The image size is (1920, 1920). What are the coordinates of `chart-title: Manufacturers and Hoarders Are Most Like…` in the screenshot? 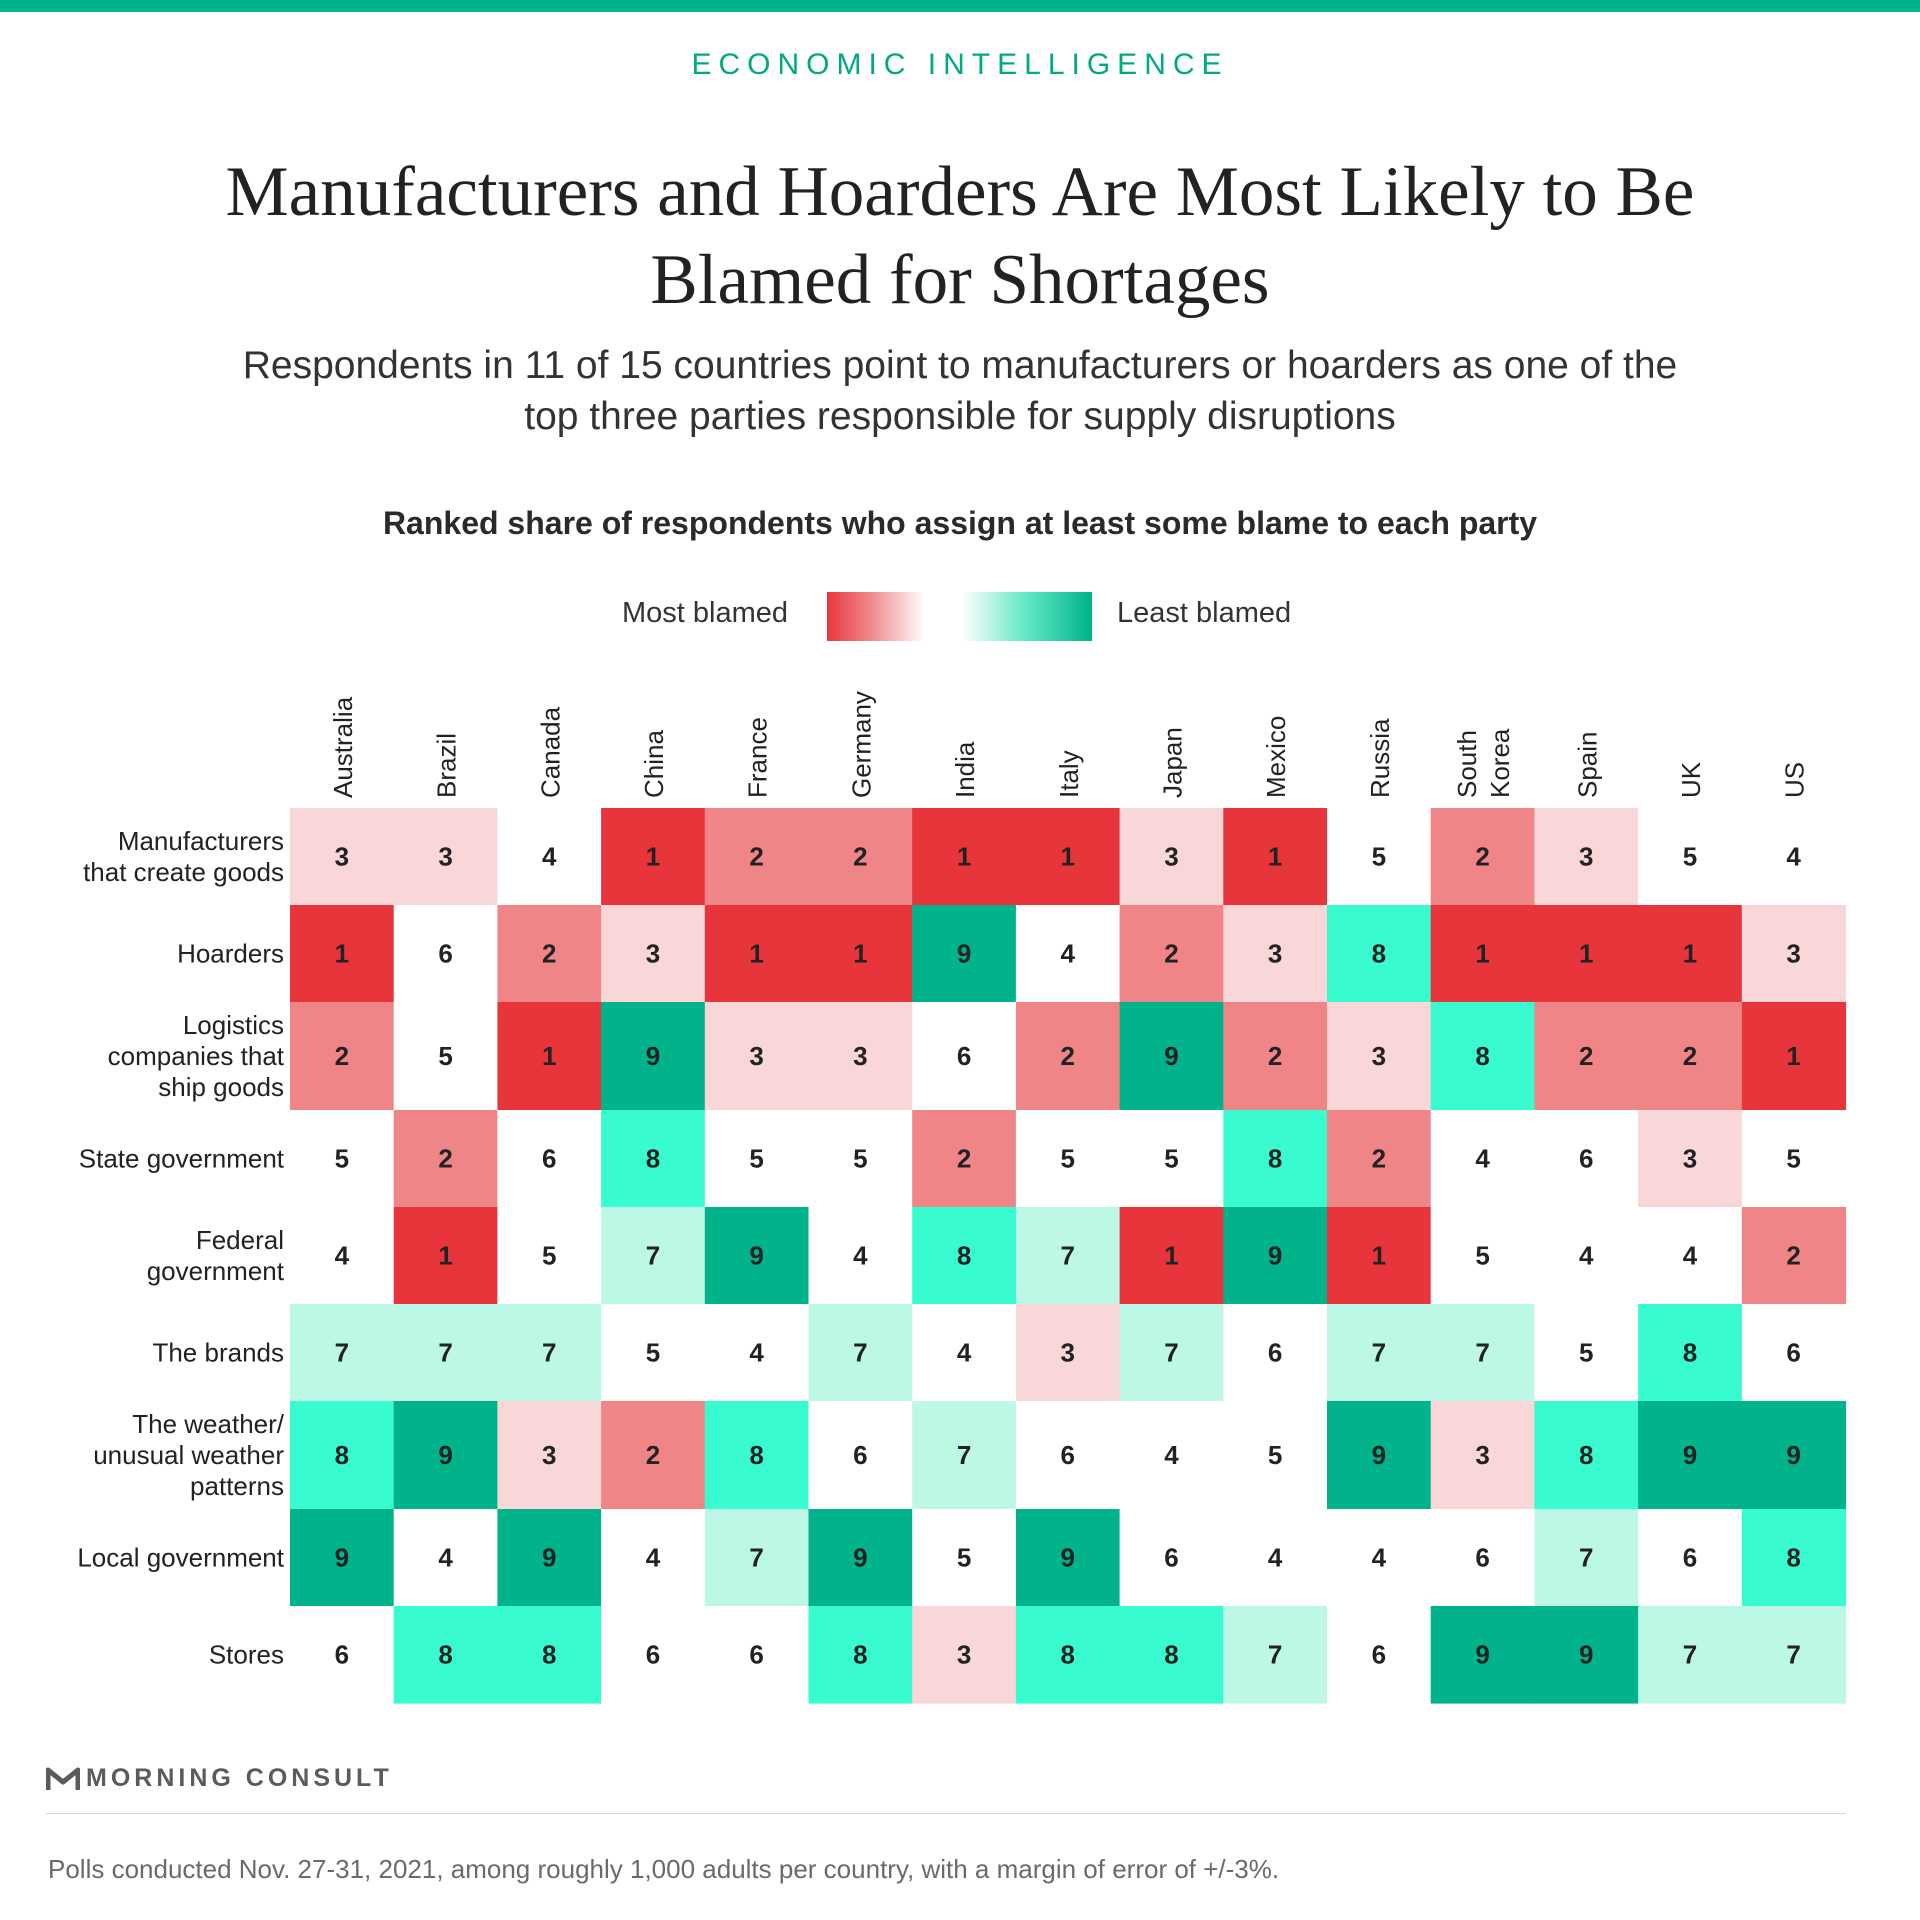 It's located at (960, 236).